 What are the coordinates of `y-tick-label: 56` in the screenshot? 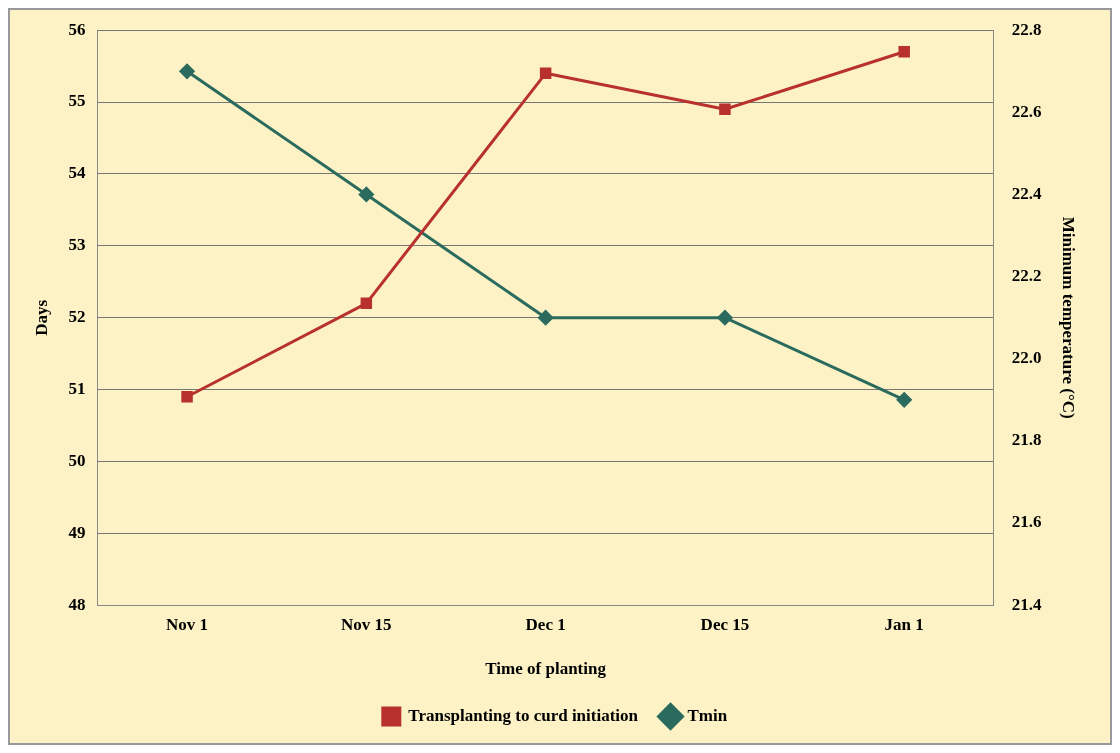 It's located at (77, 29).